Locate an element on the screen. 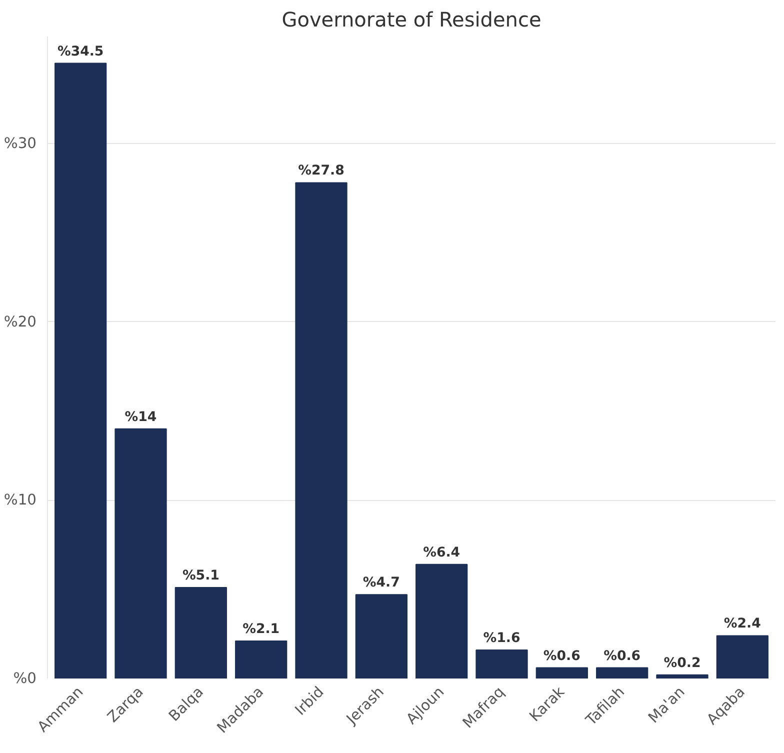 The width and height of the screenshot is (784, 753). y-tick-label: %10 is located at coordinates (20, 500).